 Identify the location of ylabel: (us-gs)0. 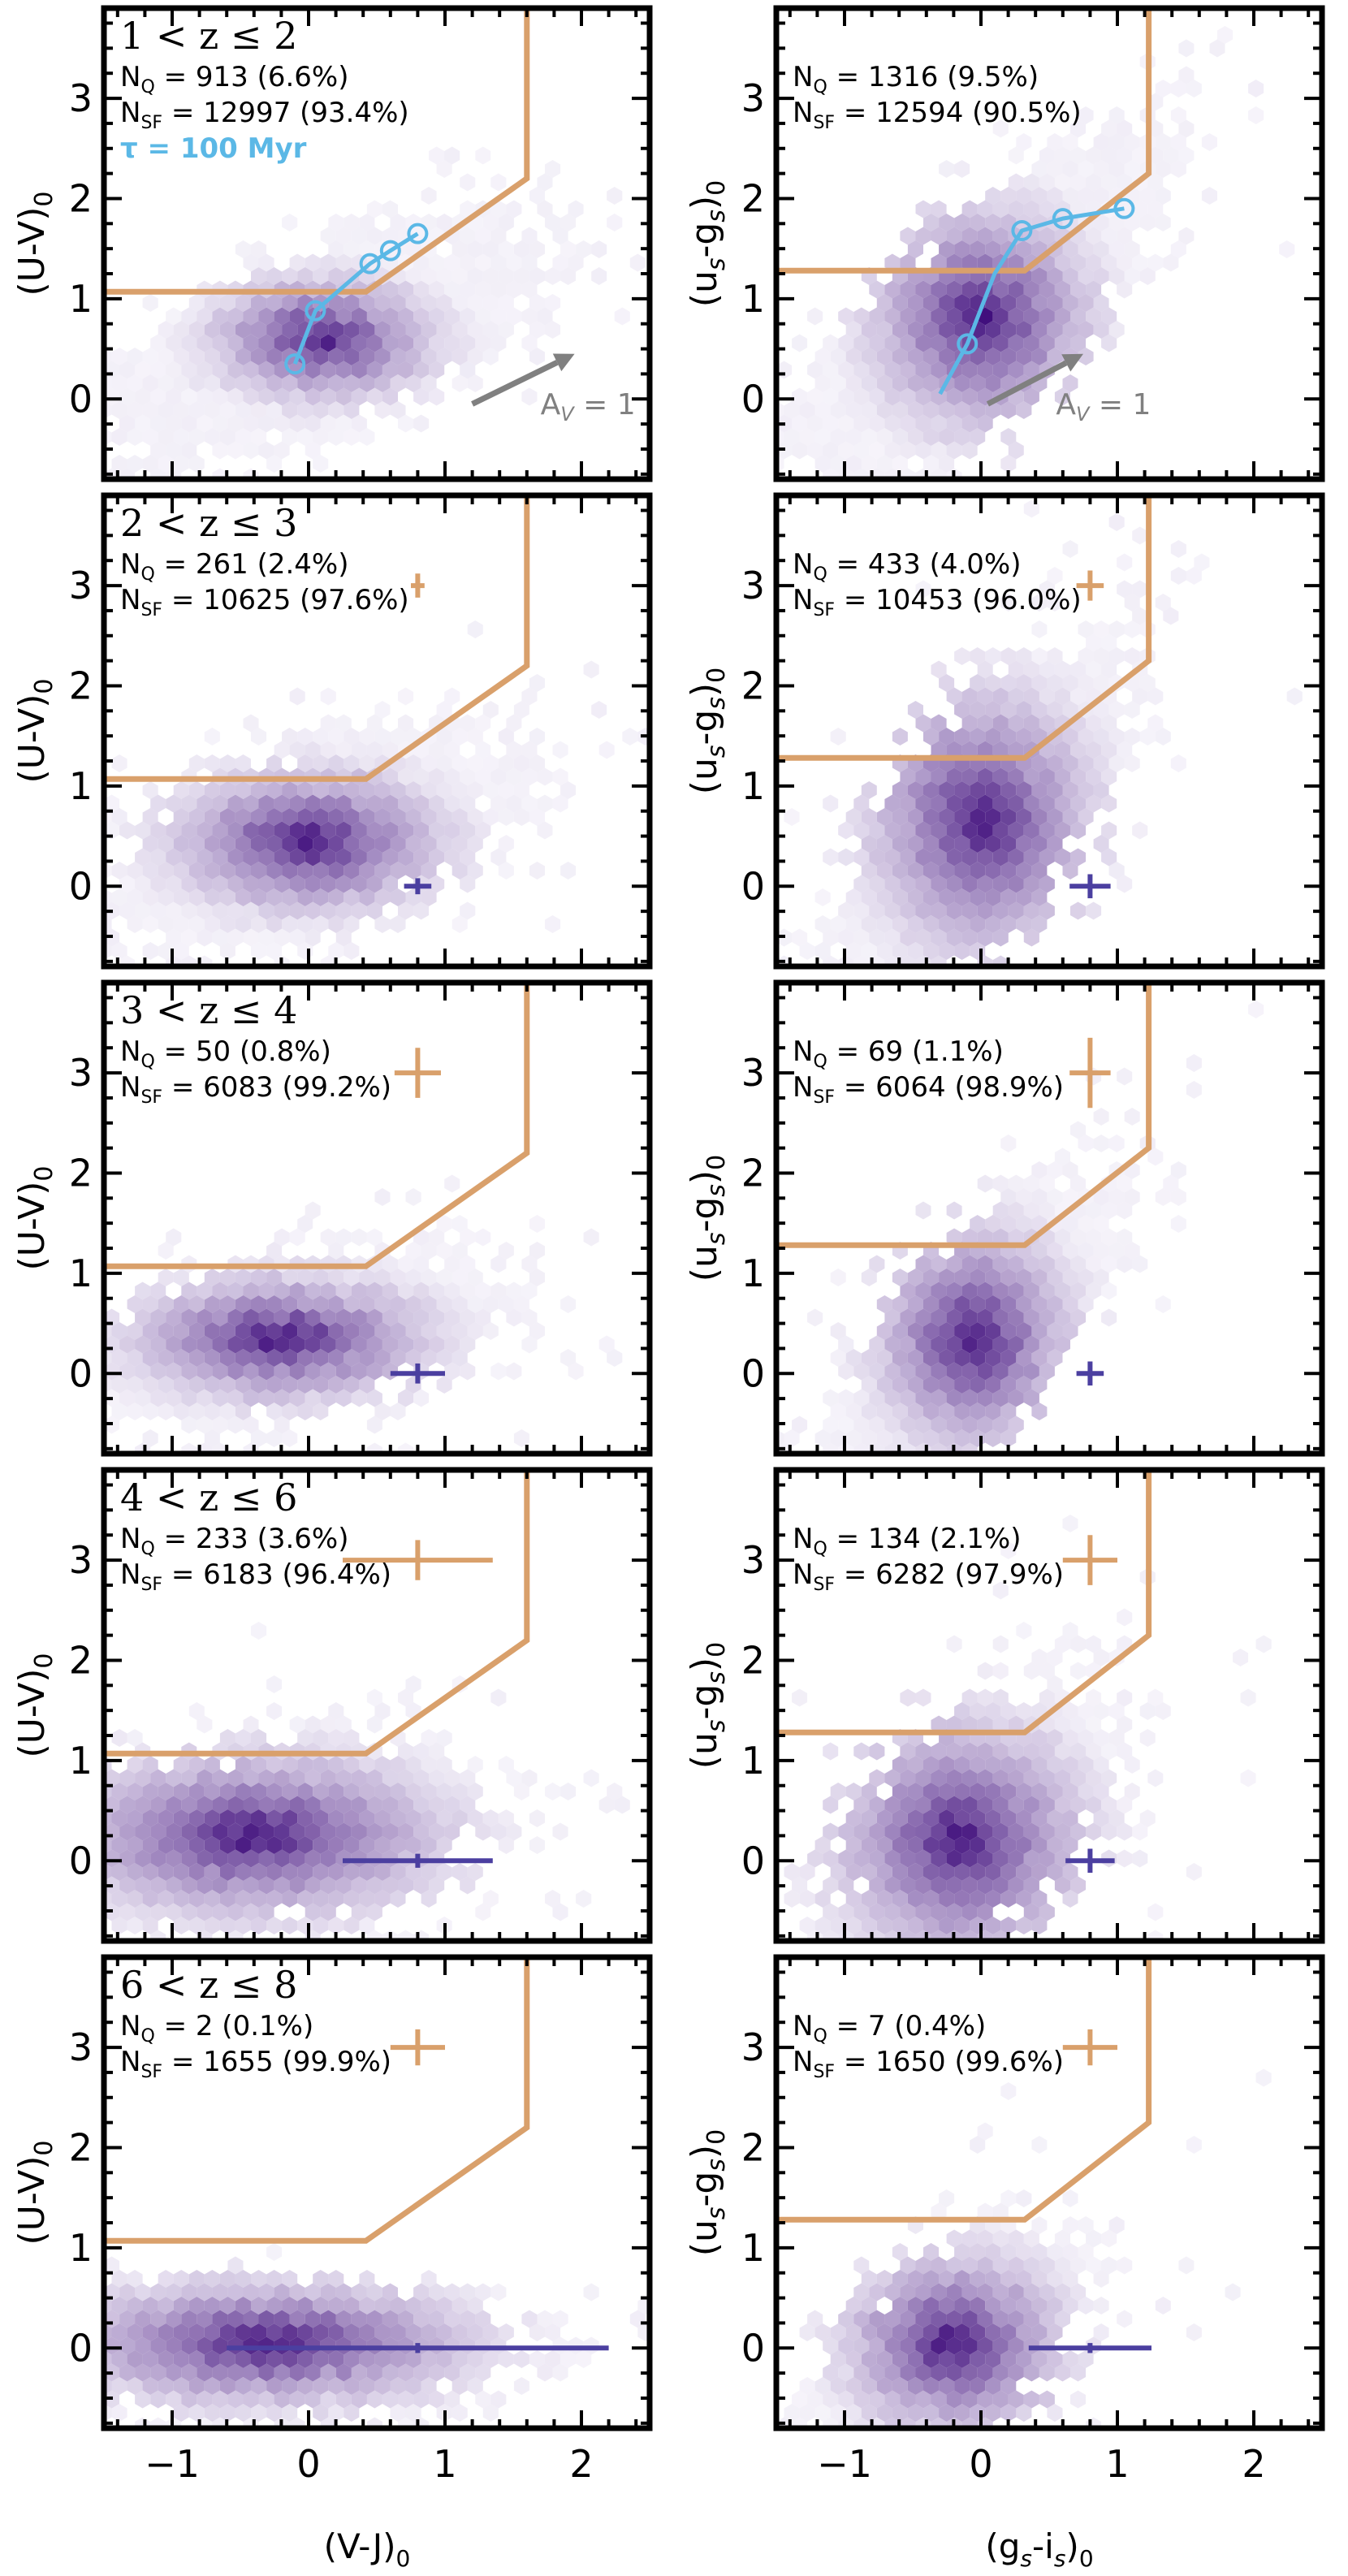
(707, 731).